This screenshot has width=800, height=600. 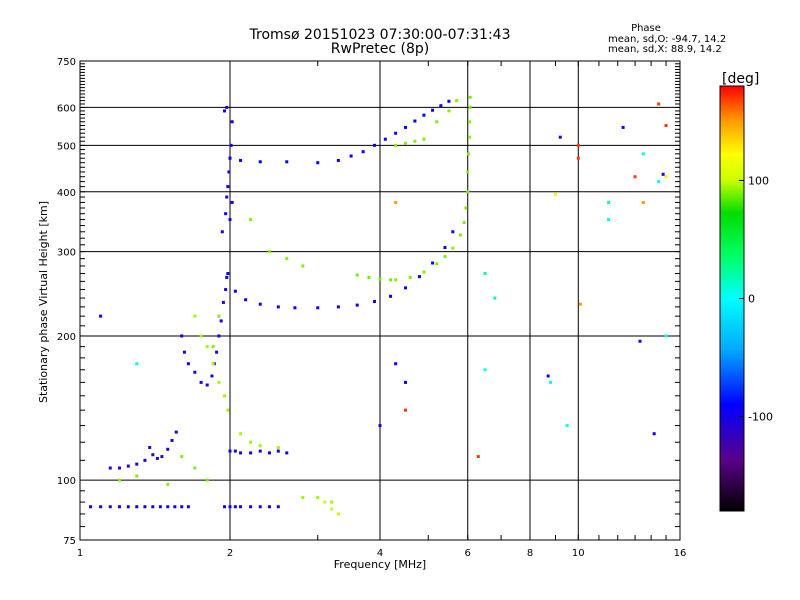 I want to click on y-tick-label: 200, so click(x=66, y=337).